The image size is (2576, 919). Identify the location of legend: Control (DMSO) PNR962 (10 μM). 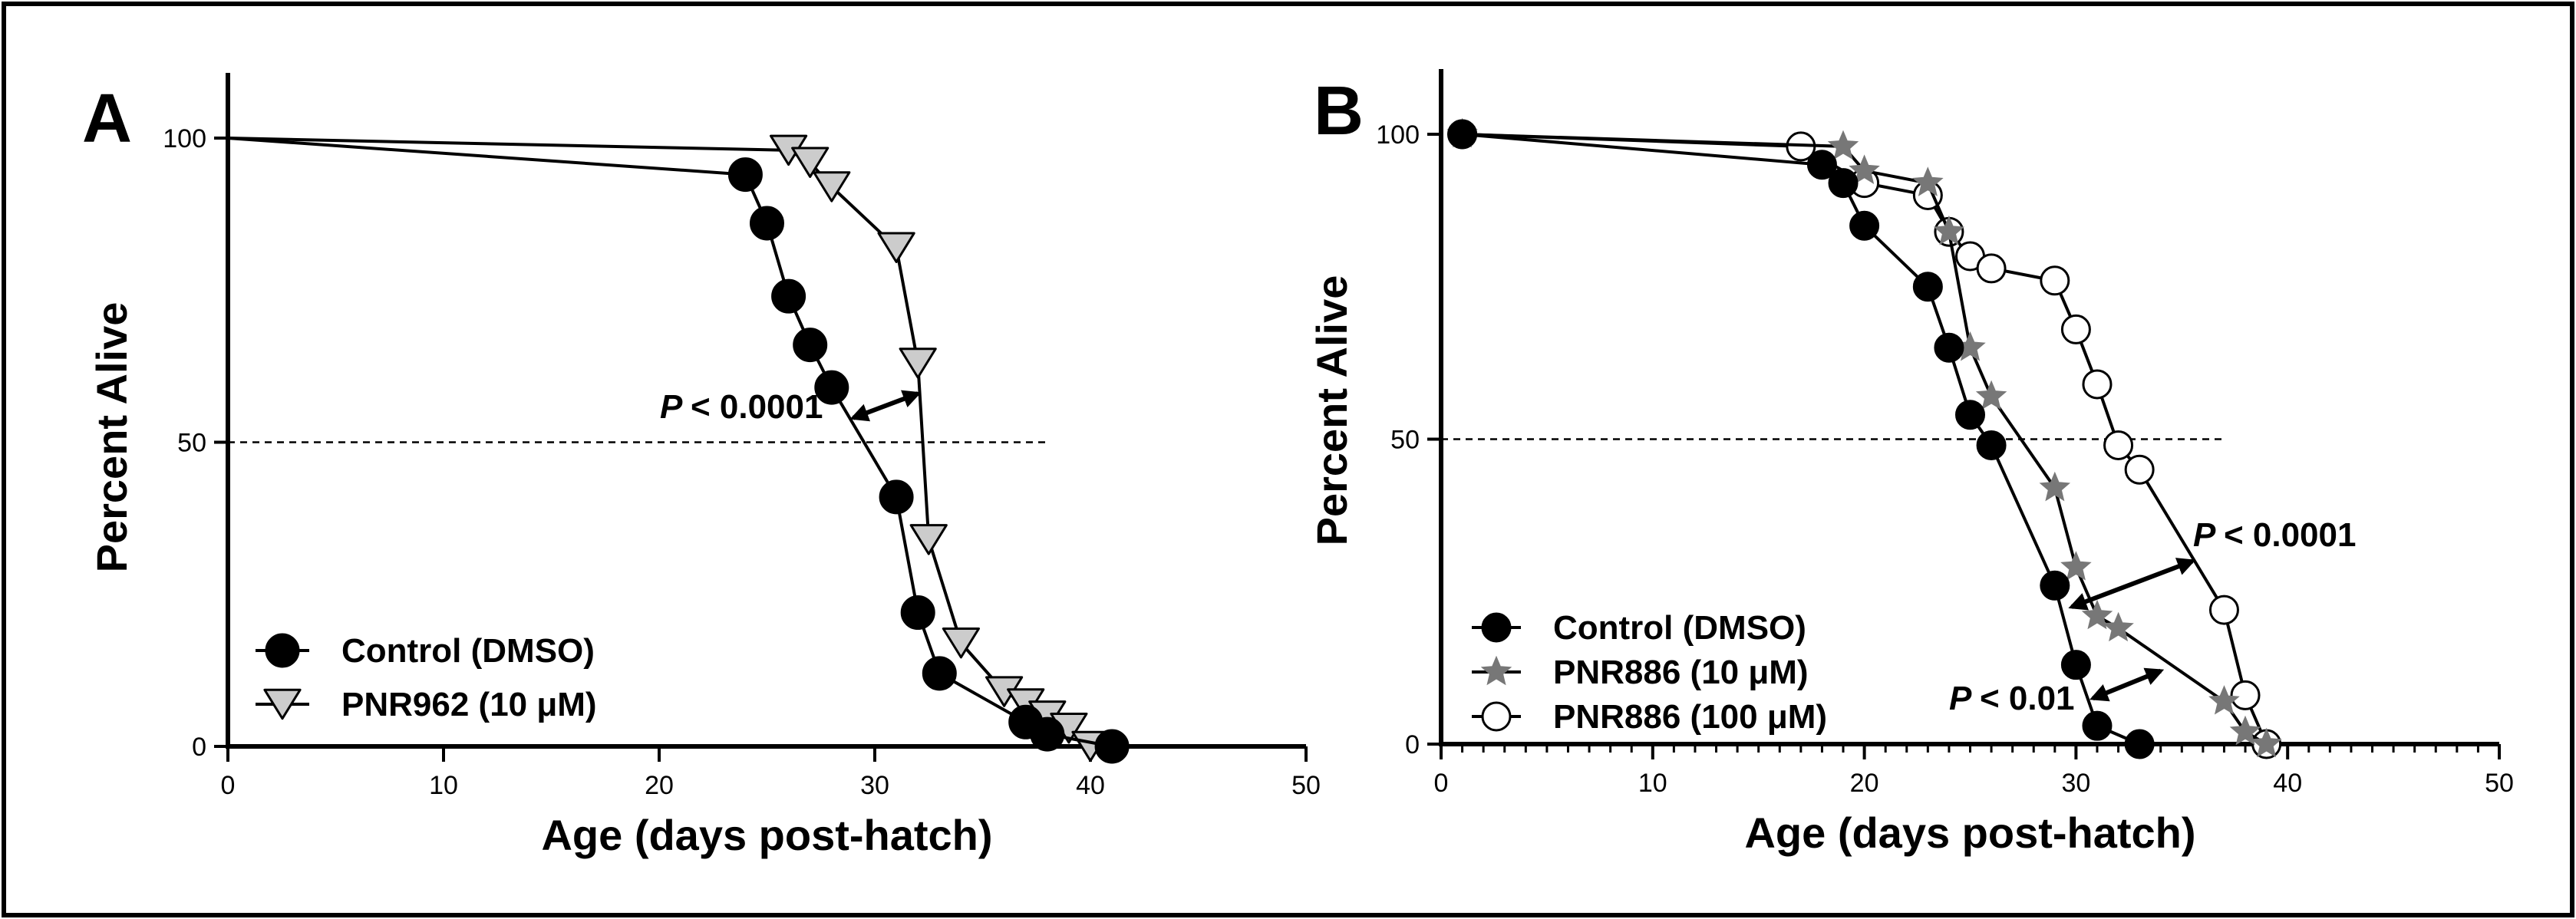
(426, 678).